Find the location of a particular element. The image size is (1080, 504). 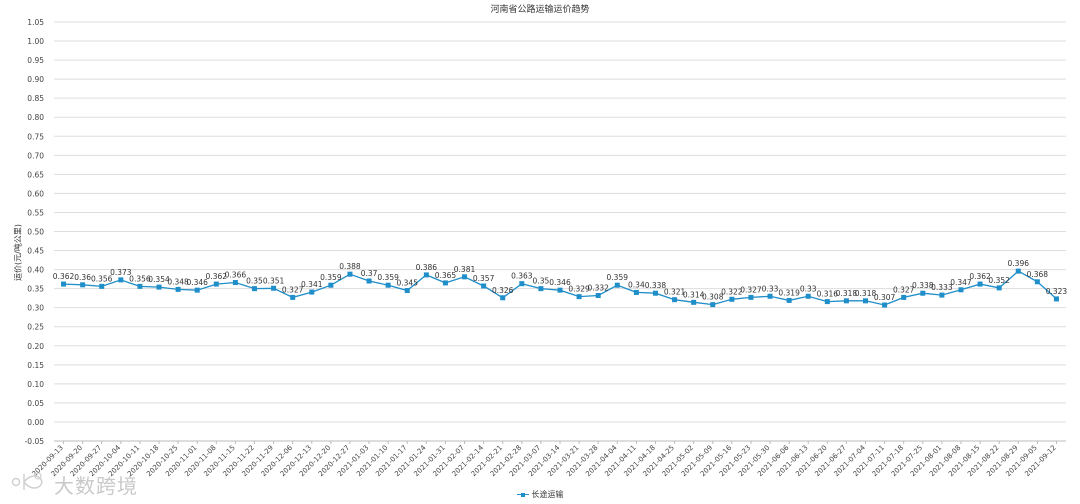

data-label: 0.307 is located at coordinates (885, 297).